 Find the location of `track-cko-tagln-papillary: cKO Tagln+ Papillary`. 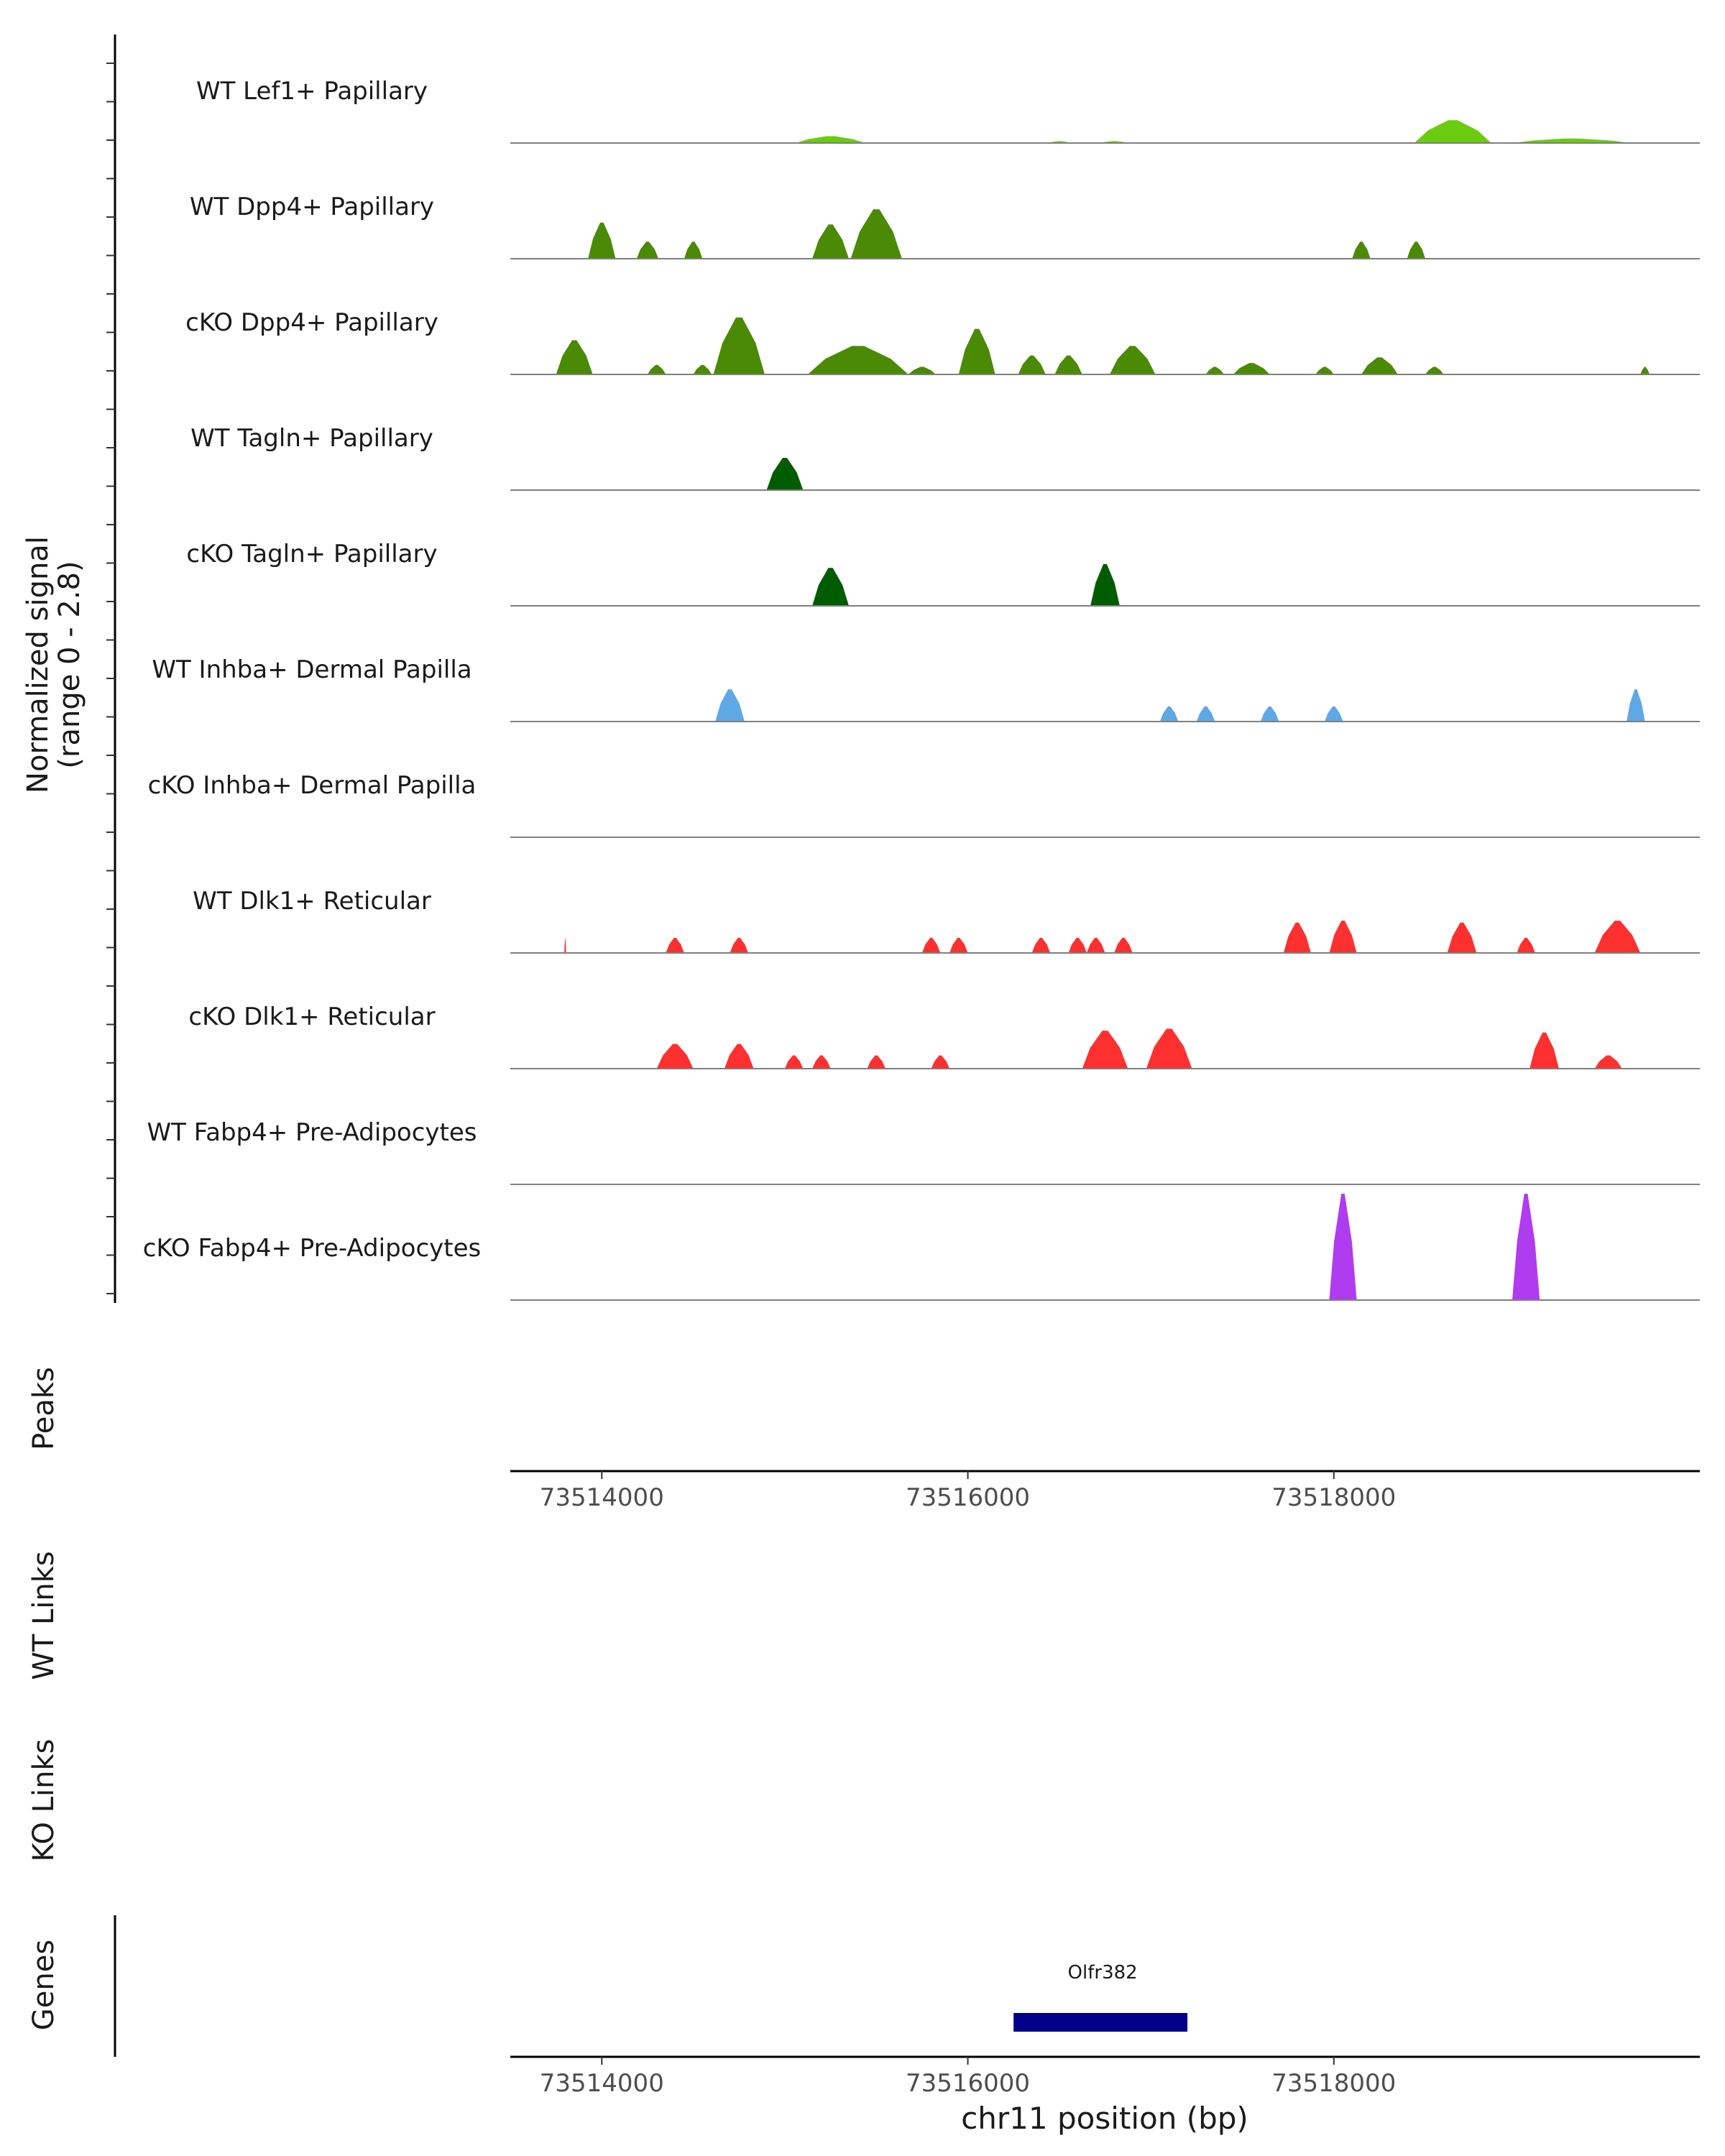

track-cko-tagln-papillary: cKO Tagln+ Papillary is located at coordinates (943, 573).